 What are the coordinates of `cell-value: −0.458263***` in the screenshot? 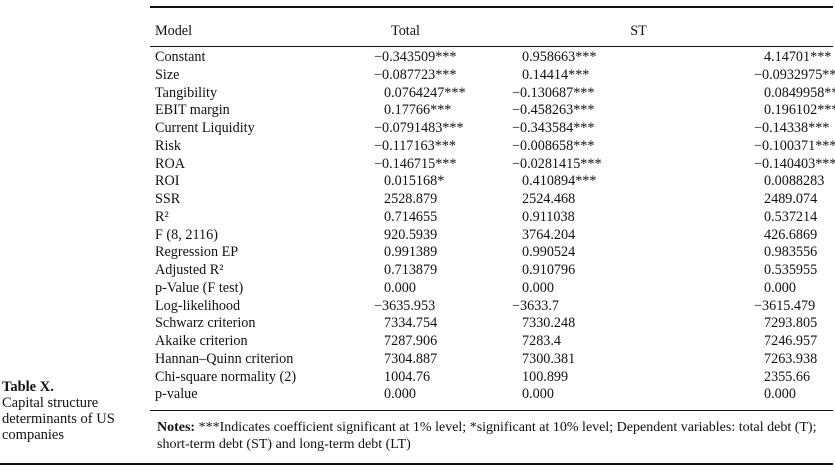 It's located at (553, 110).